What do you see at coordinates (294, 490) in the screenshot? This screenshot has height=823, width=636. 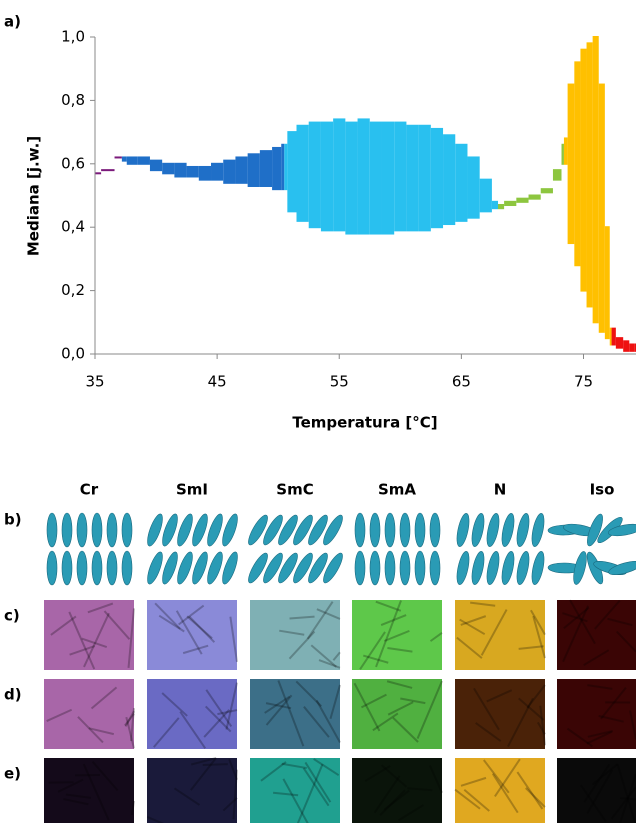 I see `phase-label: SmC` at bounding box center [294, 490].